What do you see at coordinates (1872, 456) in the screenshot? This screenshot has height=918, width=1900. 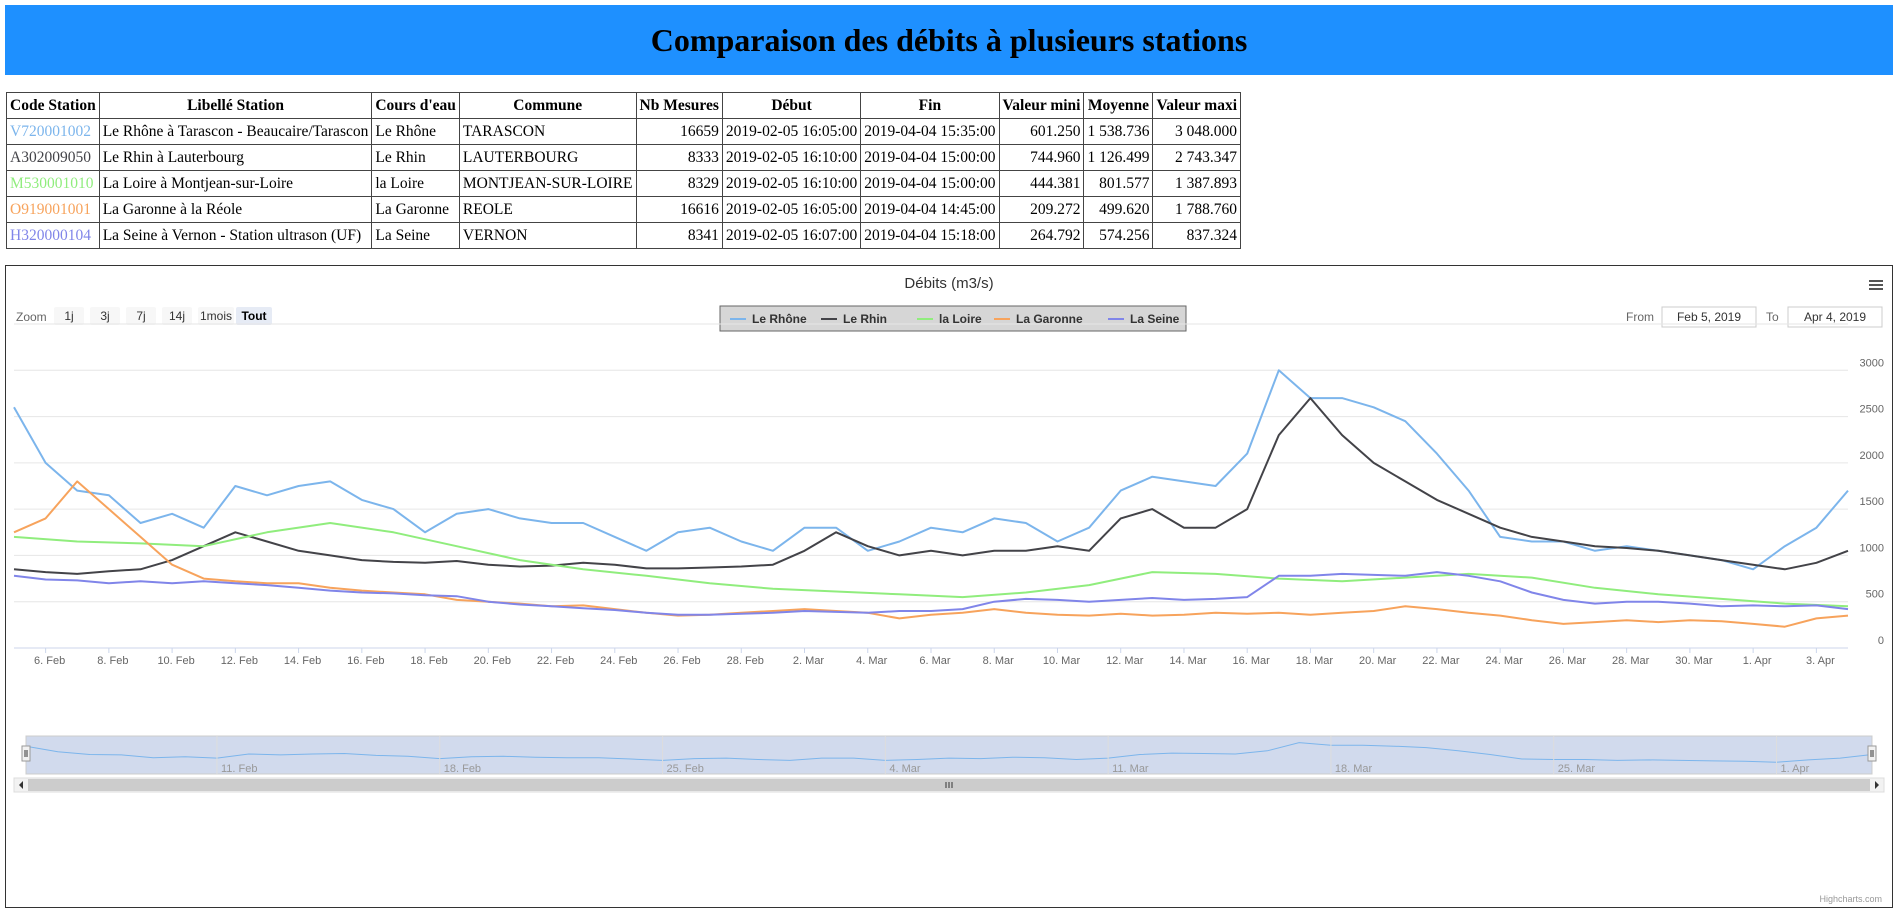 I see `y-tick-label: 2000` at bounding box center [1872, 456].